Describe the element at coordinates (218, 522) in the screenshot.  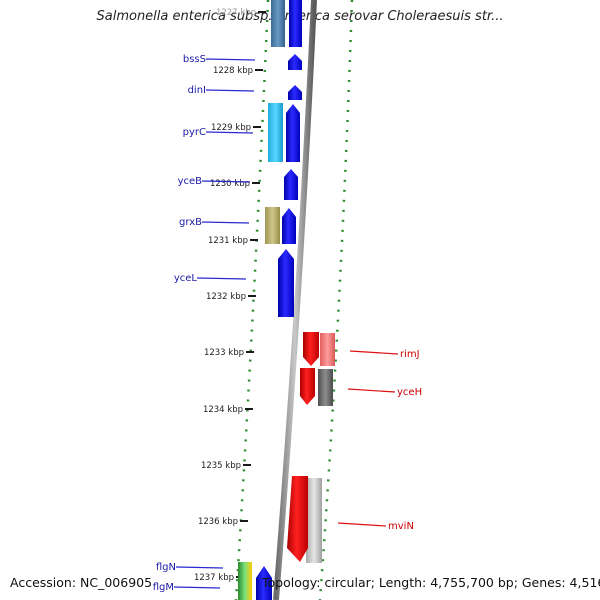
I see `scale-tick-label: 1236 kbp` at that location.